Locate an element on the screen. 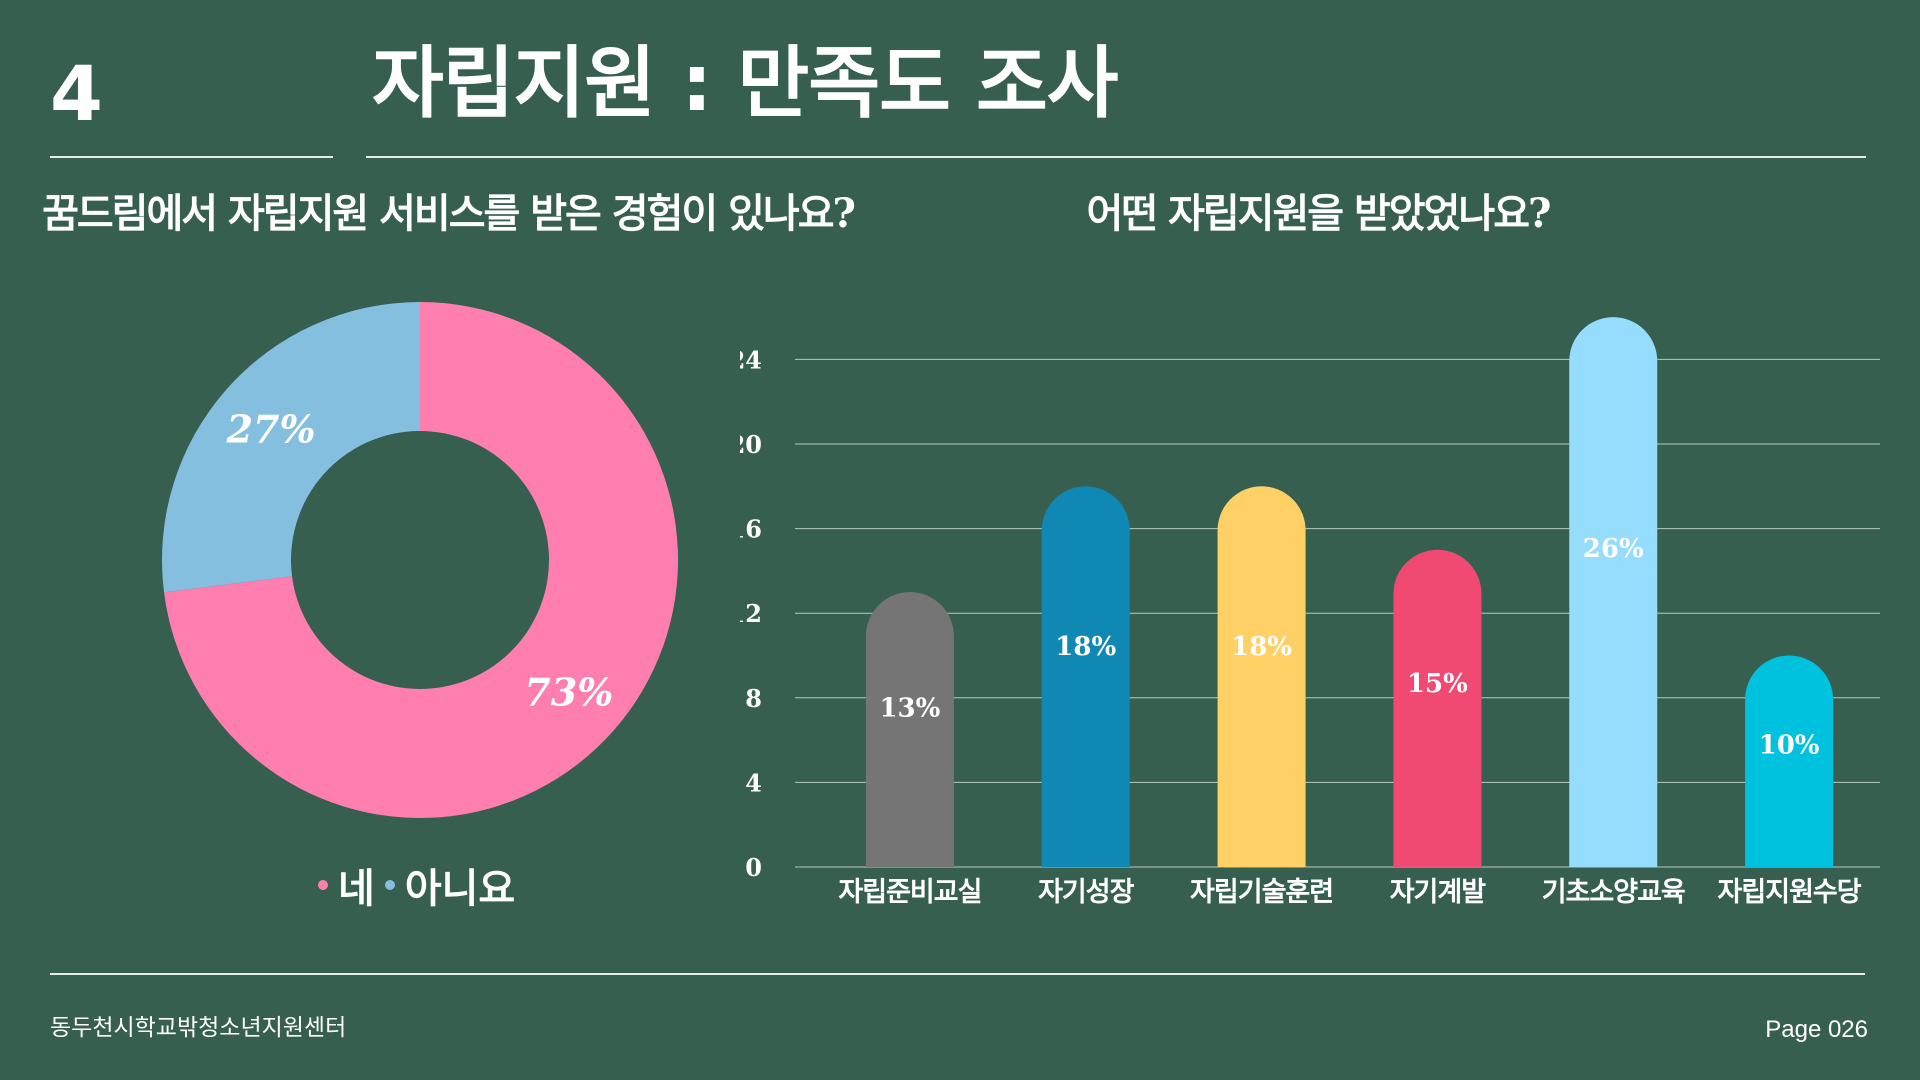 The width and height of the screenshot is (1920, 1080). bar-value-label-5: 10% is located at coordinates (1789, 745).